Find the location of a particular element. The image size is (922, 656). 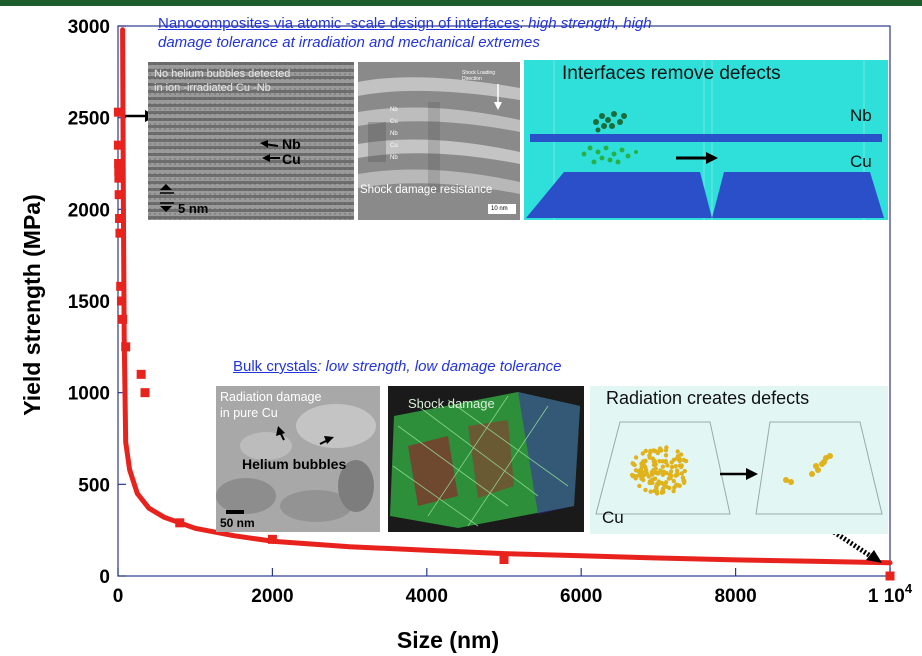

nano-sim-nb-label: Nb is located at coordinates (861, 115).